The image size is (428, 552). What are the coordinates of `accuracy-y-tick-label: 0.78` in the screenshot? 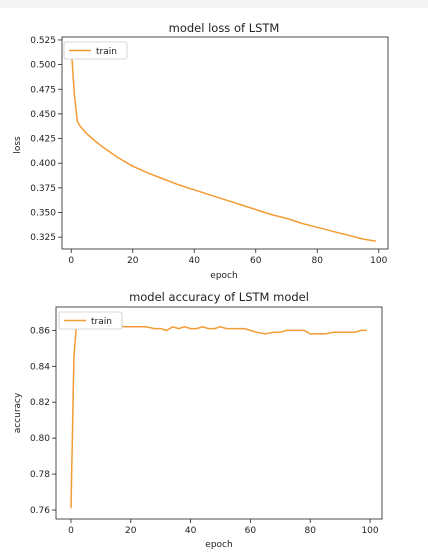 It's located at (40, 475).